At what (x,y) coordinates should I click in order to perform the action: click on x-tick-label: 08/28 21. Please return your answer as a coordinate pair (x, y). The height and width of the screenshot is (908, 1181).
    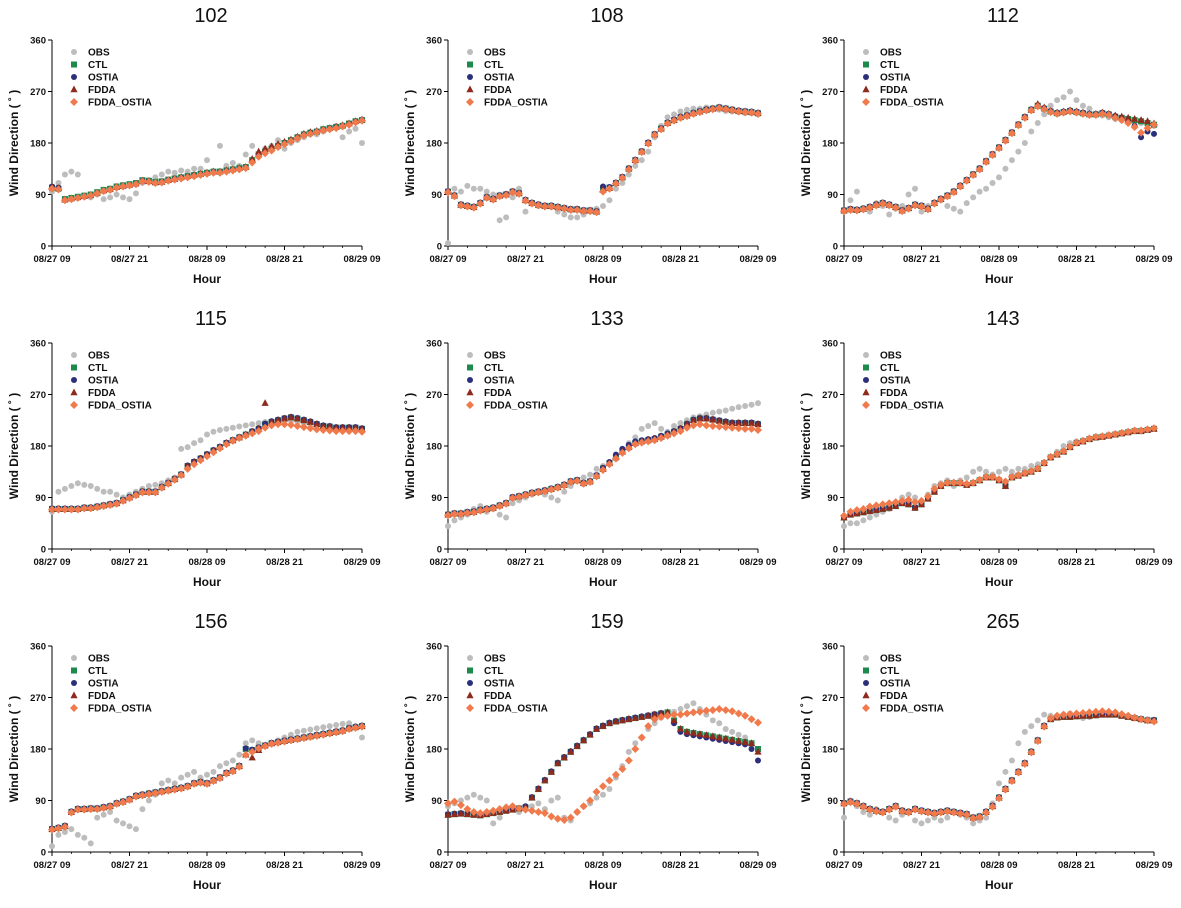
    Looking at the image, I should click on (285, 865).